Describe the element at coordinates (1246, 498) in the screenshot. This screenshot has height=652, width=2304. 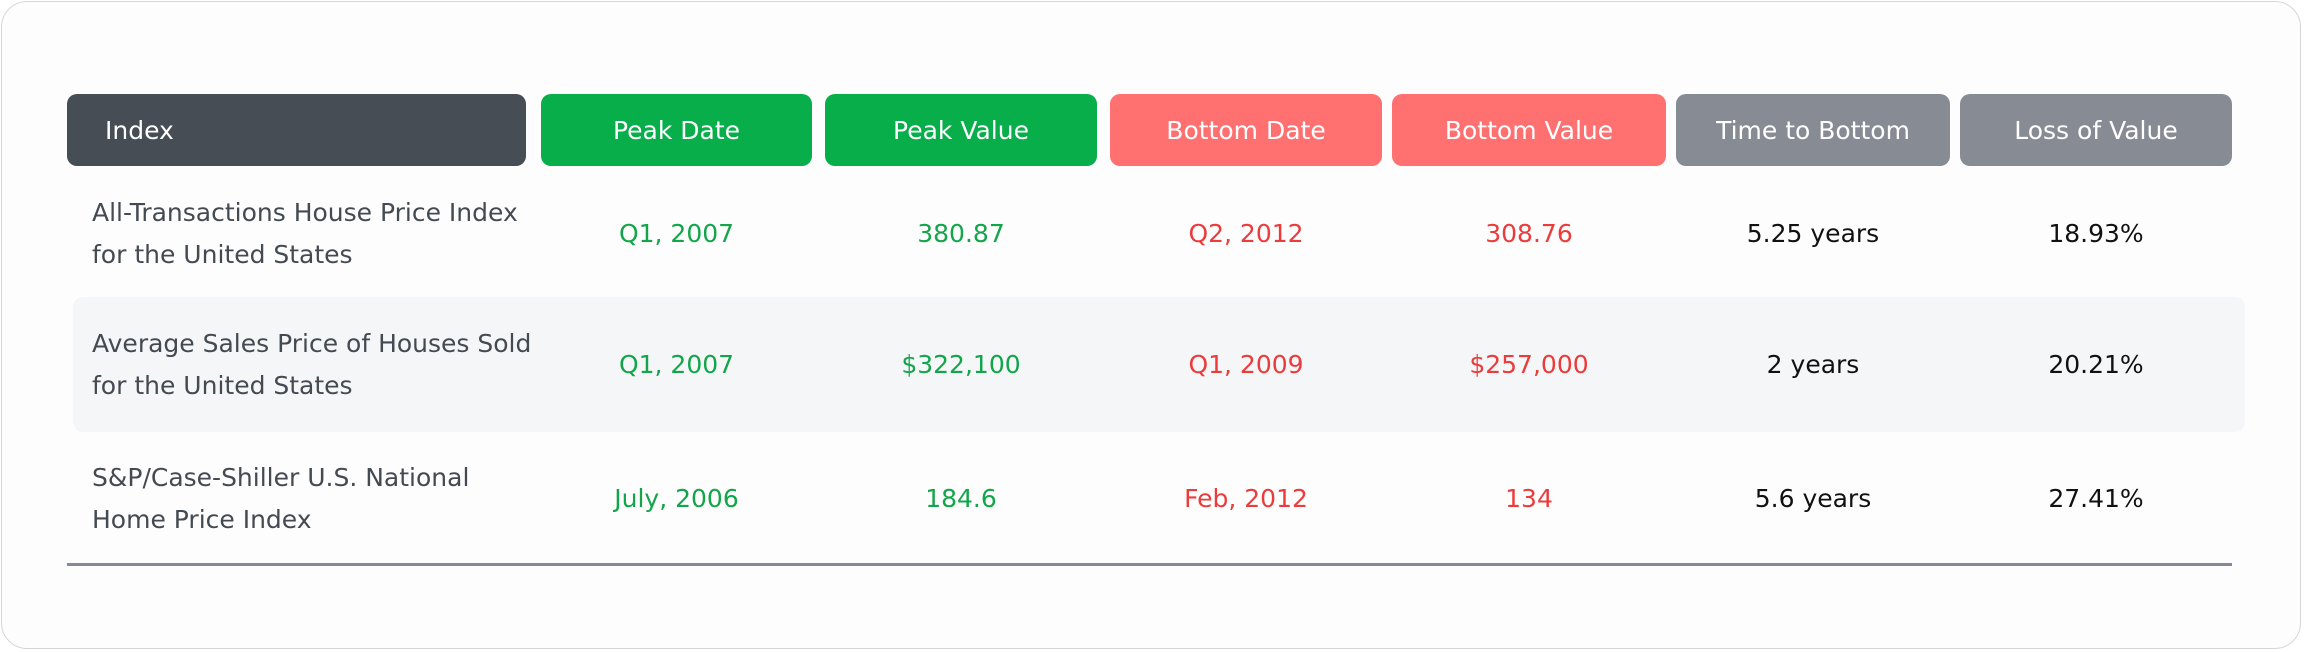
I see `bottom-date: Feb, 2012` at that location.